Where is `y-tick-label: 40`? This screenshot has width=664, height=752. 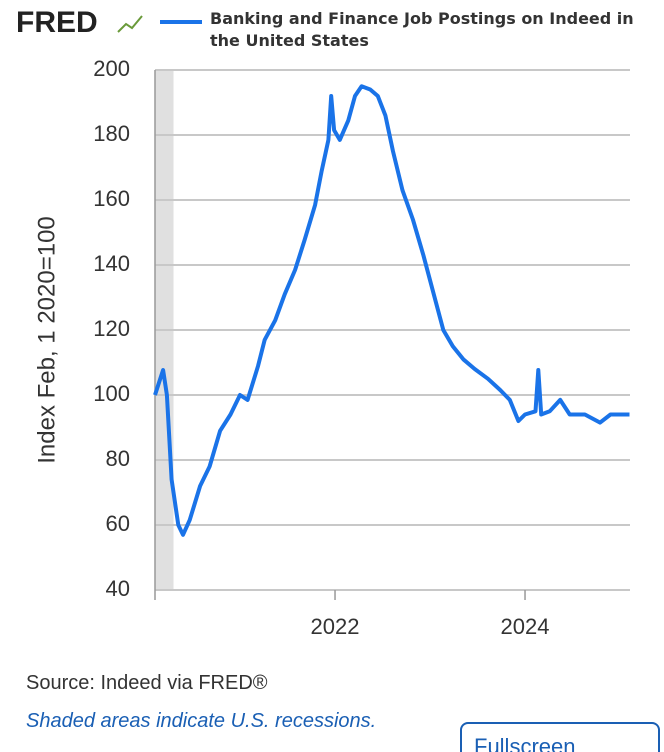
y-tick-label: 40 is located at coordinates (118, 588).